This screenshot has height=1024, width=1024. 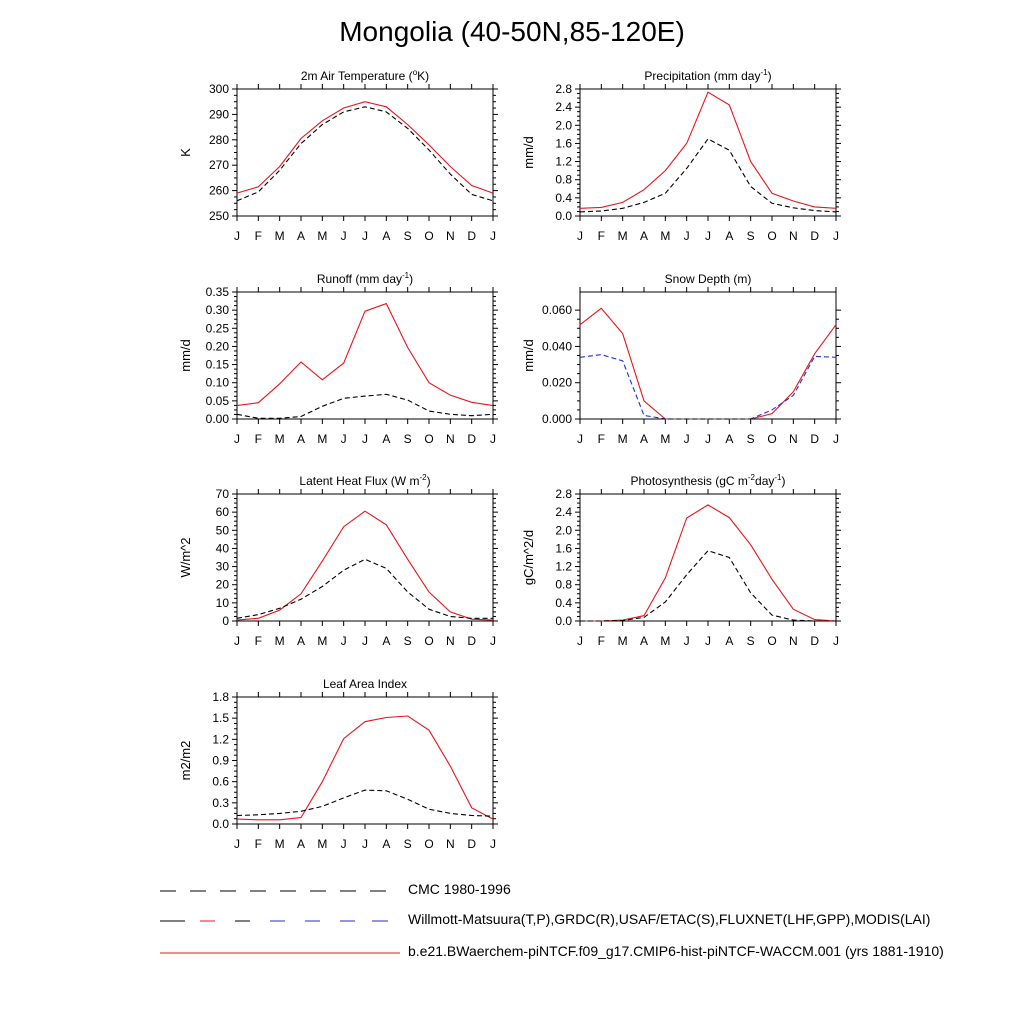 I want to click on series-line-obs, so click(x=708, y=387).